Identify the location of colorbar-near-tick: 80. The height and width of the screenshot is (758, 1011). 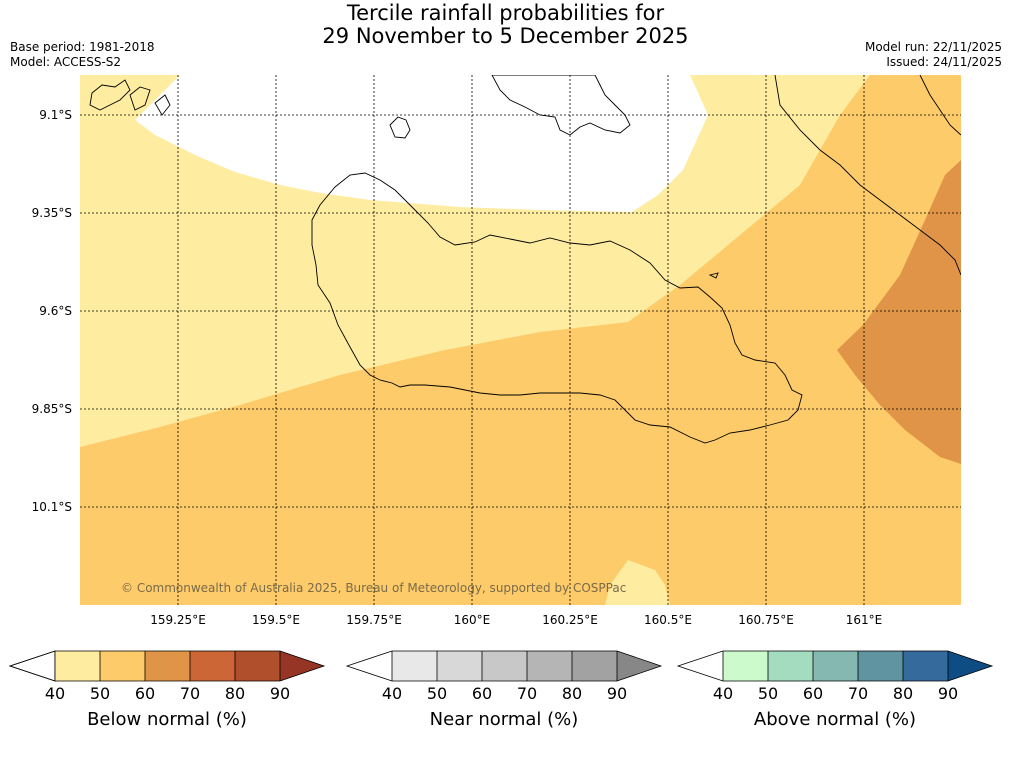
(572, 693).